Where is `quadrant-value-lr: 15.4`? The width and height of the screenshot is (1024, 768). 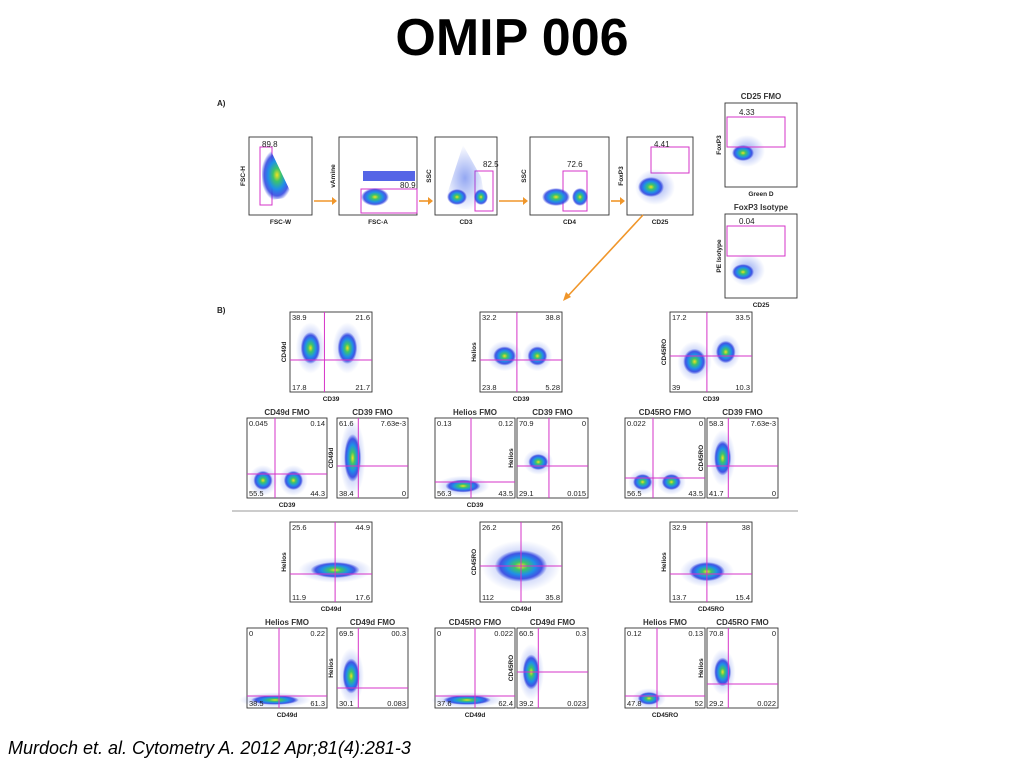 quadrant-value-lr: 15.4 is located at coordinates (742, 597).